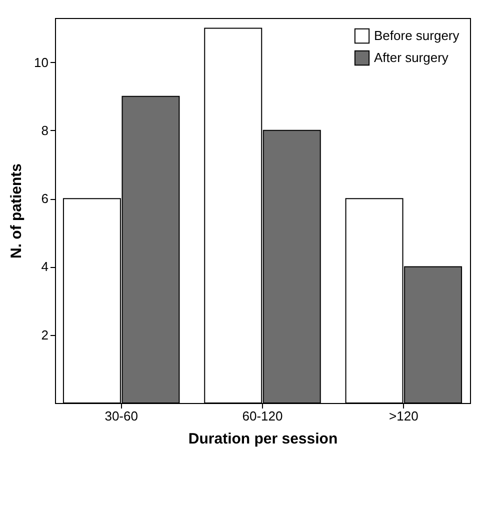 Image resolution: width=504 pixels, height=505 pixels. Describe the element at coordinates (44, 334) in the screenshot. I see `y-tick-label: 2` at that location.